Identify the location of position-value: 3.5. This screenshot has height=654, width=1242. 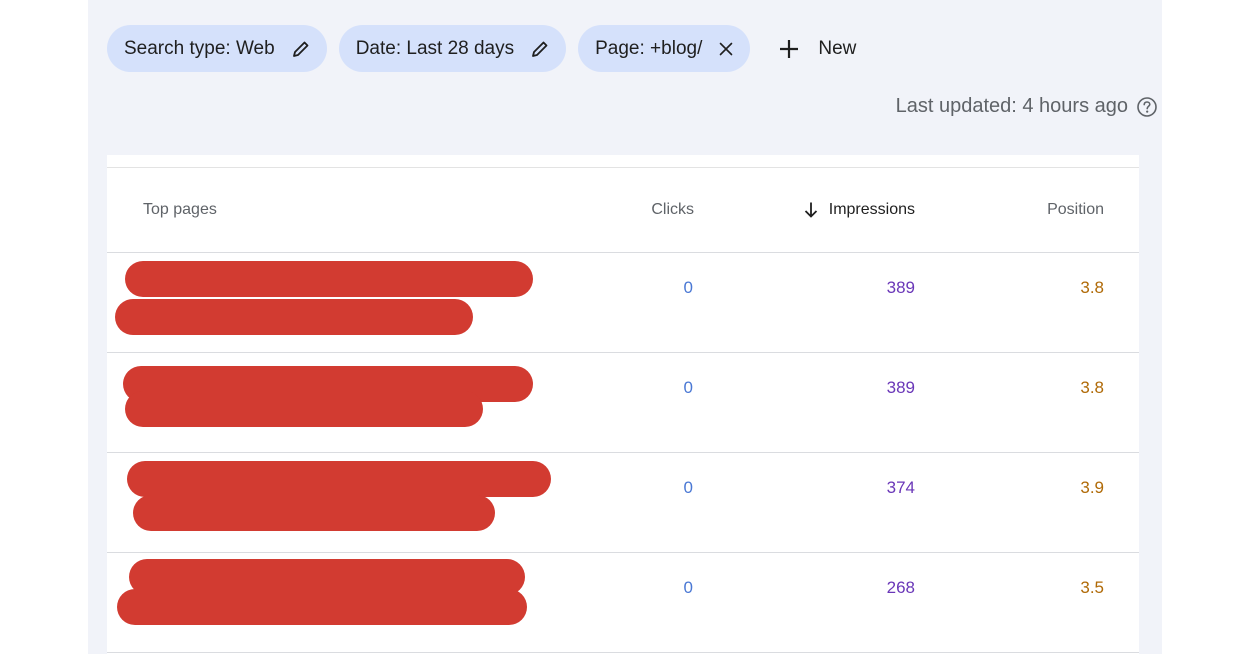
(1092, 587).